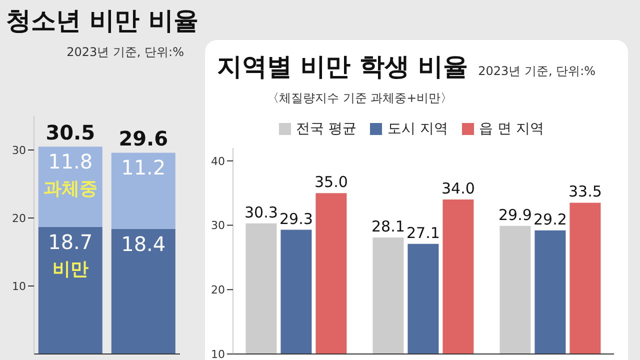 Image resolution: width=640 pixels, height=360 pixels. I want to click on data-label: 28.1, so click(388, 226).